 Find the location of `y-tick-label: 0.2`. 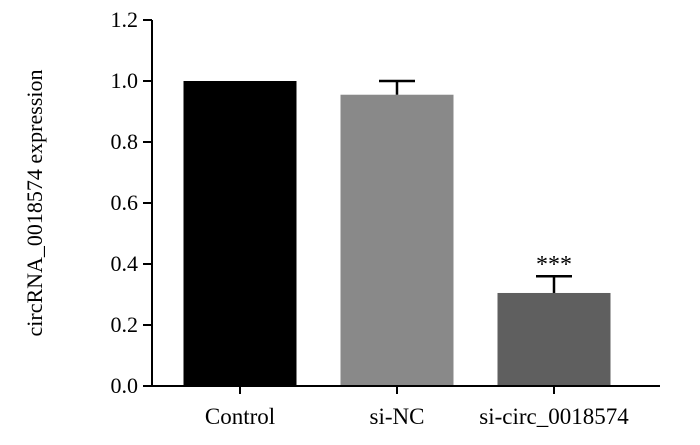

y-tick-label: 0.2 is located at coordinates (125, 324).